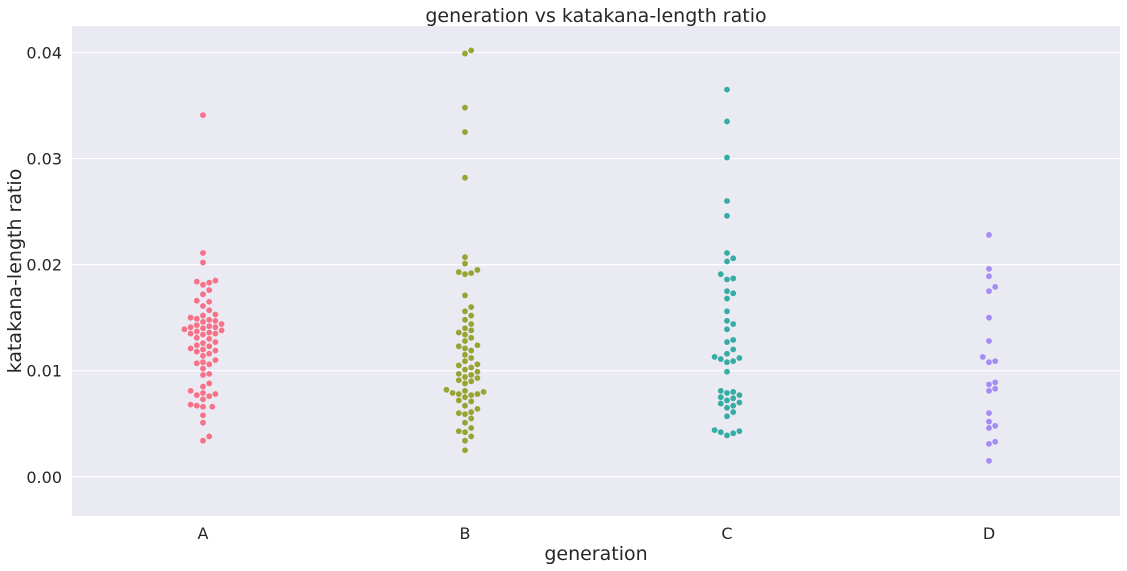 The image size is (1127, 571). Describe the element at coordinates (44, 477) in the screenshot. I see `y-tick-label: 0.00` at that location.